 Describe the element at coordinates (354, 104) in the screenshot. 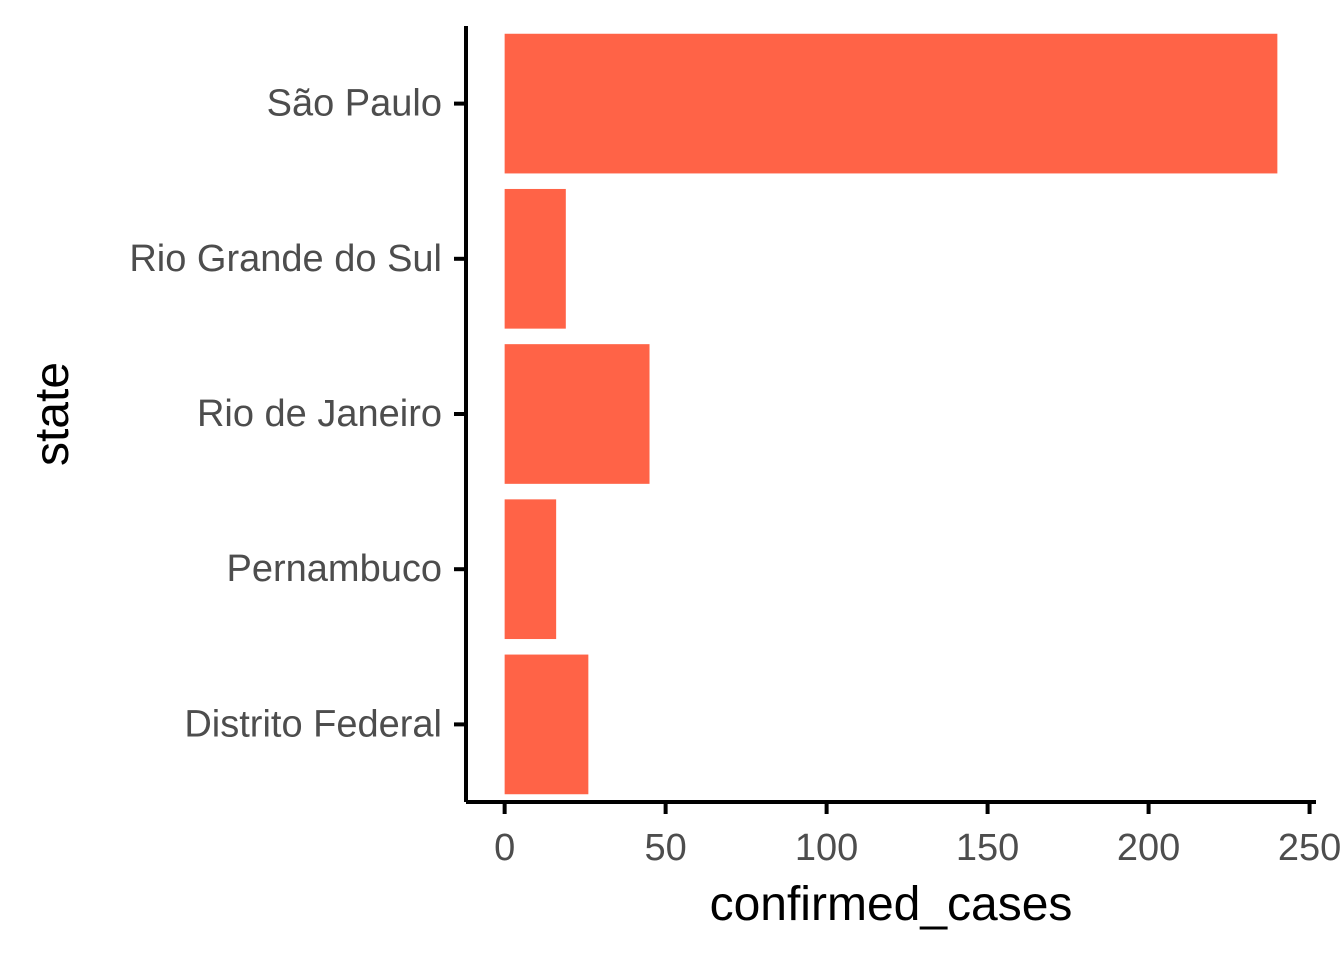

I see `y-tick-label: São Paulo` at that location.